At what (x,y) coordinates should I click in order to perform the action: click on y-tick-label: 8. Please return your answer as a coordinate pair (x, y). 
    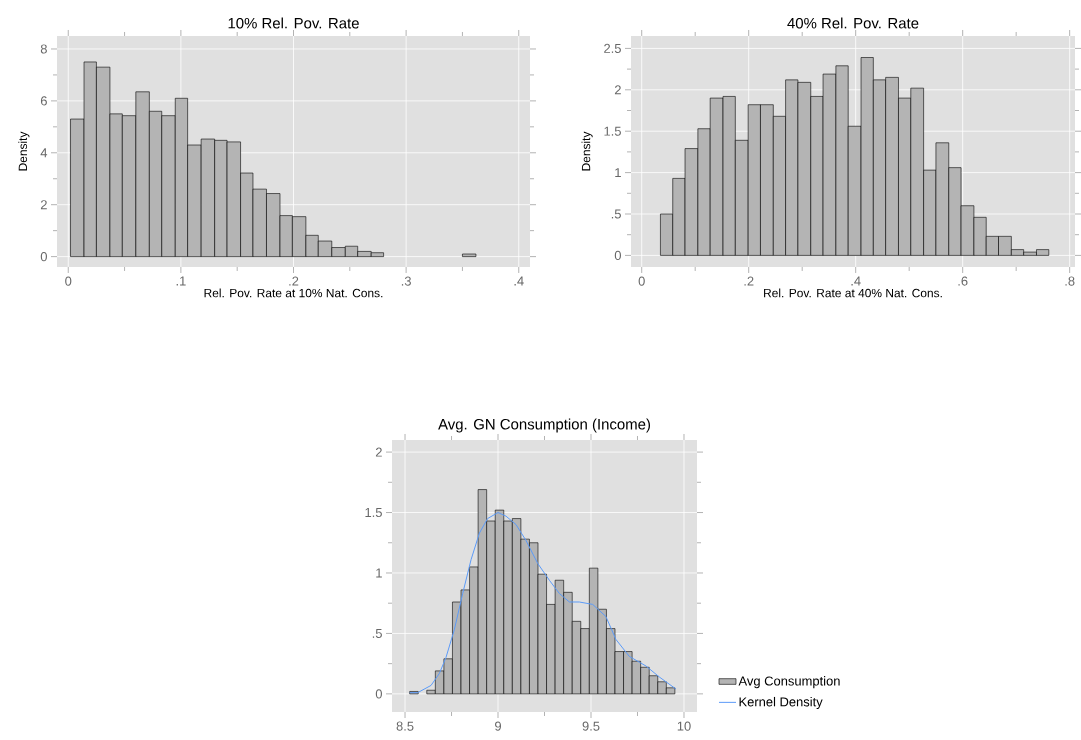
    Looking at the image, I should click on (43, 49).